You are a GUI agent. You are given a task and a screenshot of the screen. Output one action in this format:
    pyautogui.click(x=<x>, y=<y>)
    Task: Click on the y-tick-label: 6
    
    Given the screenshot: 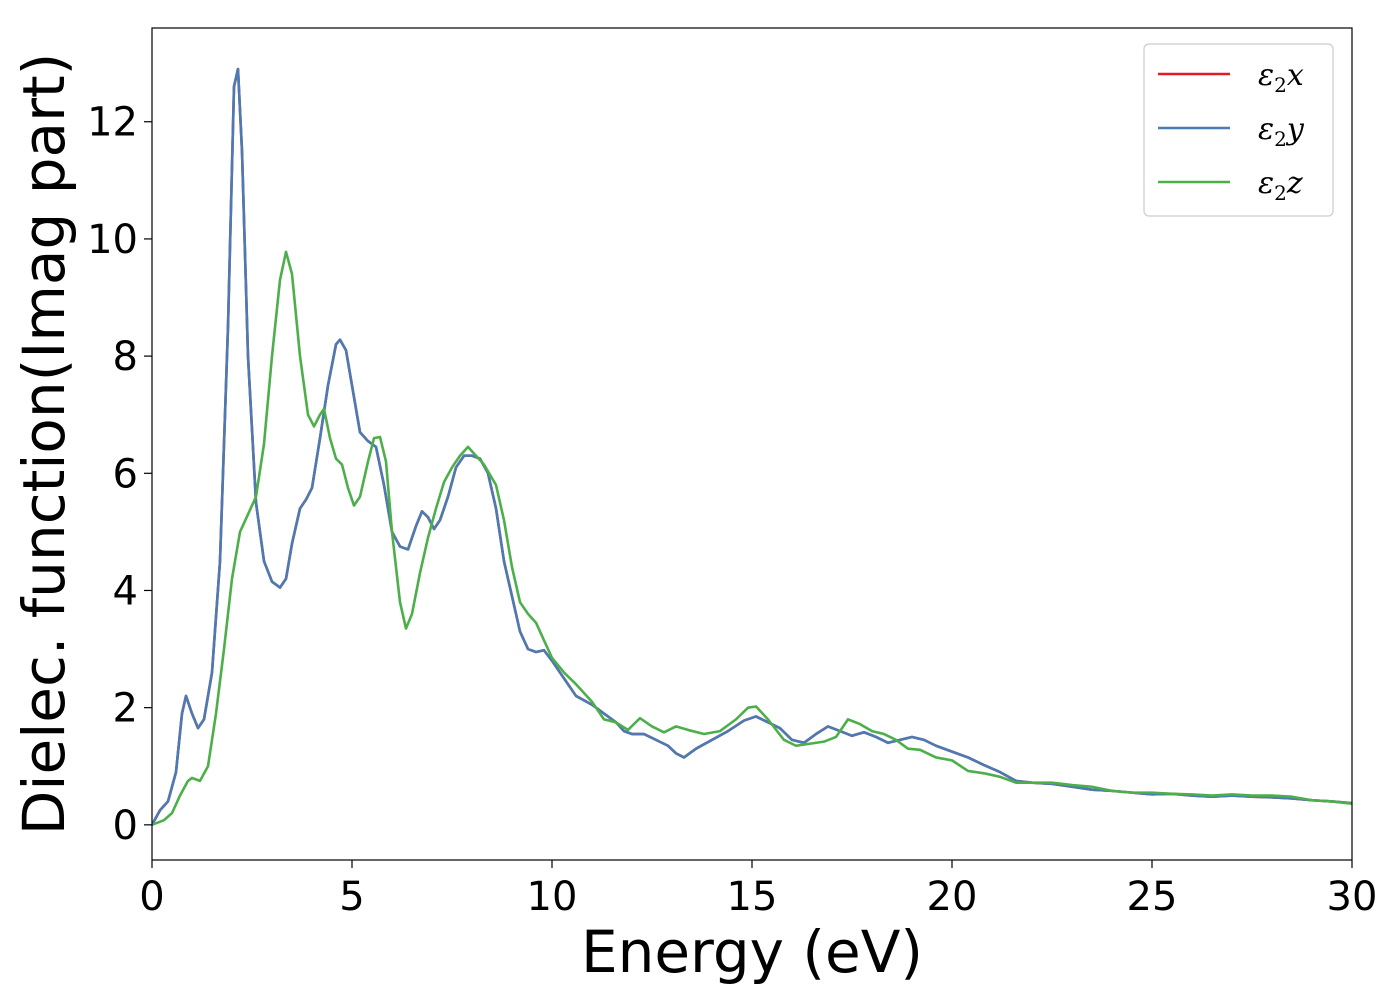 What is the action you would take?
    pyautogui.click(x=125, y=474)
    